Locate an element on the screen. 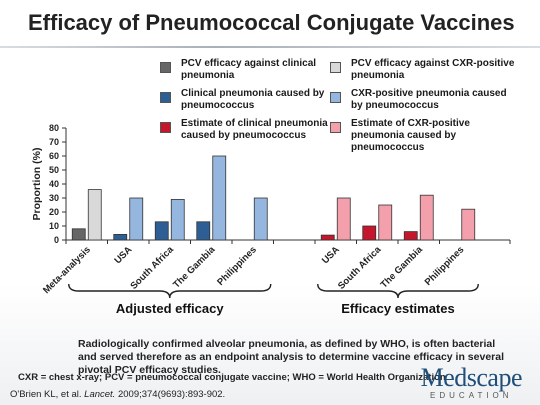 This screenshot has width=540, height=405. bar-cxr is located at coordinates (94, 215).